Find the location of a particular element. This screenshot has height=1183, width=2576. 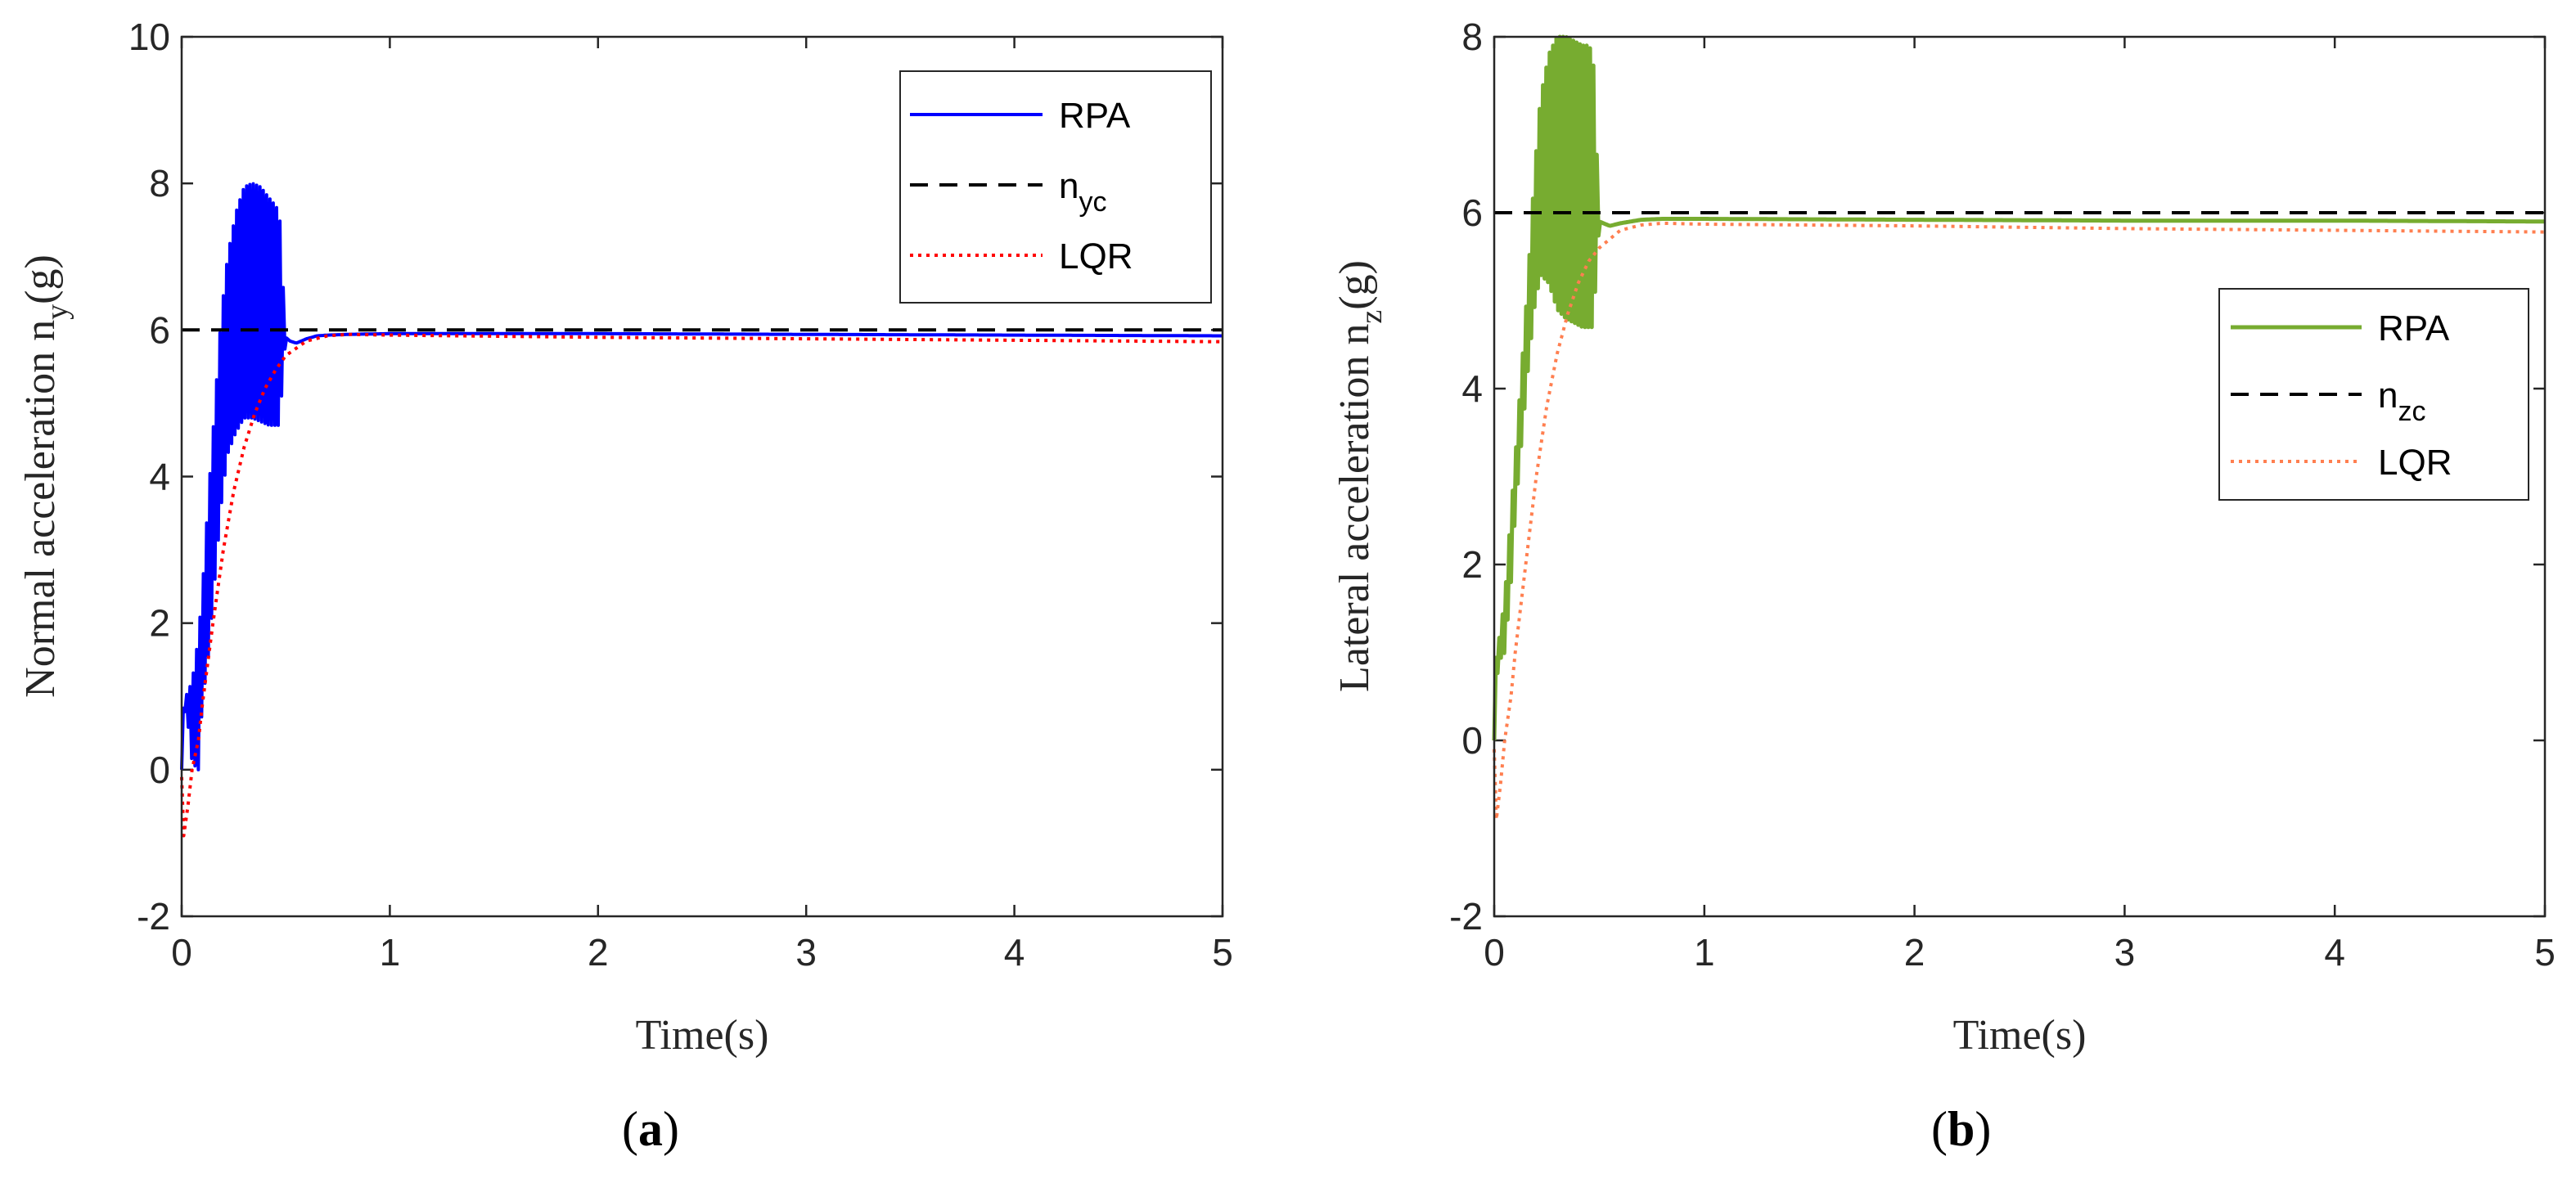

panel-label-b: (b) is located at coordinates (1961, 1129).